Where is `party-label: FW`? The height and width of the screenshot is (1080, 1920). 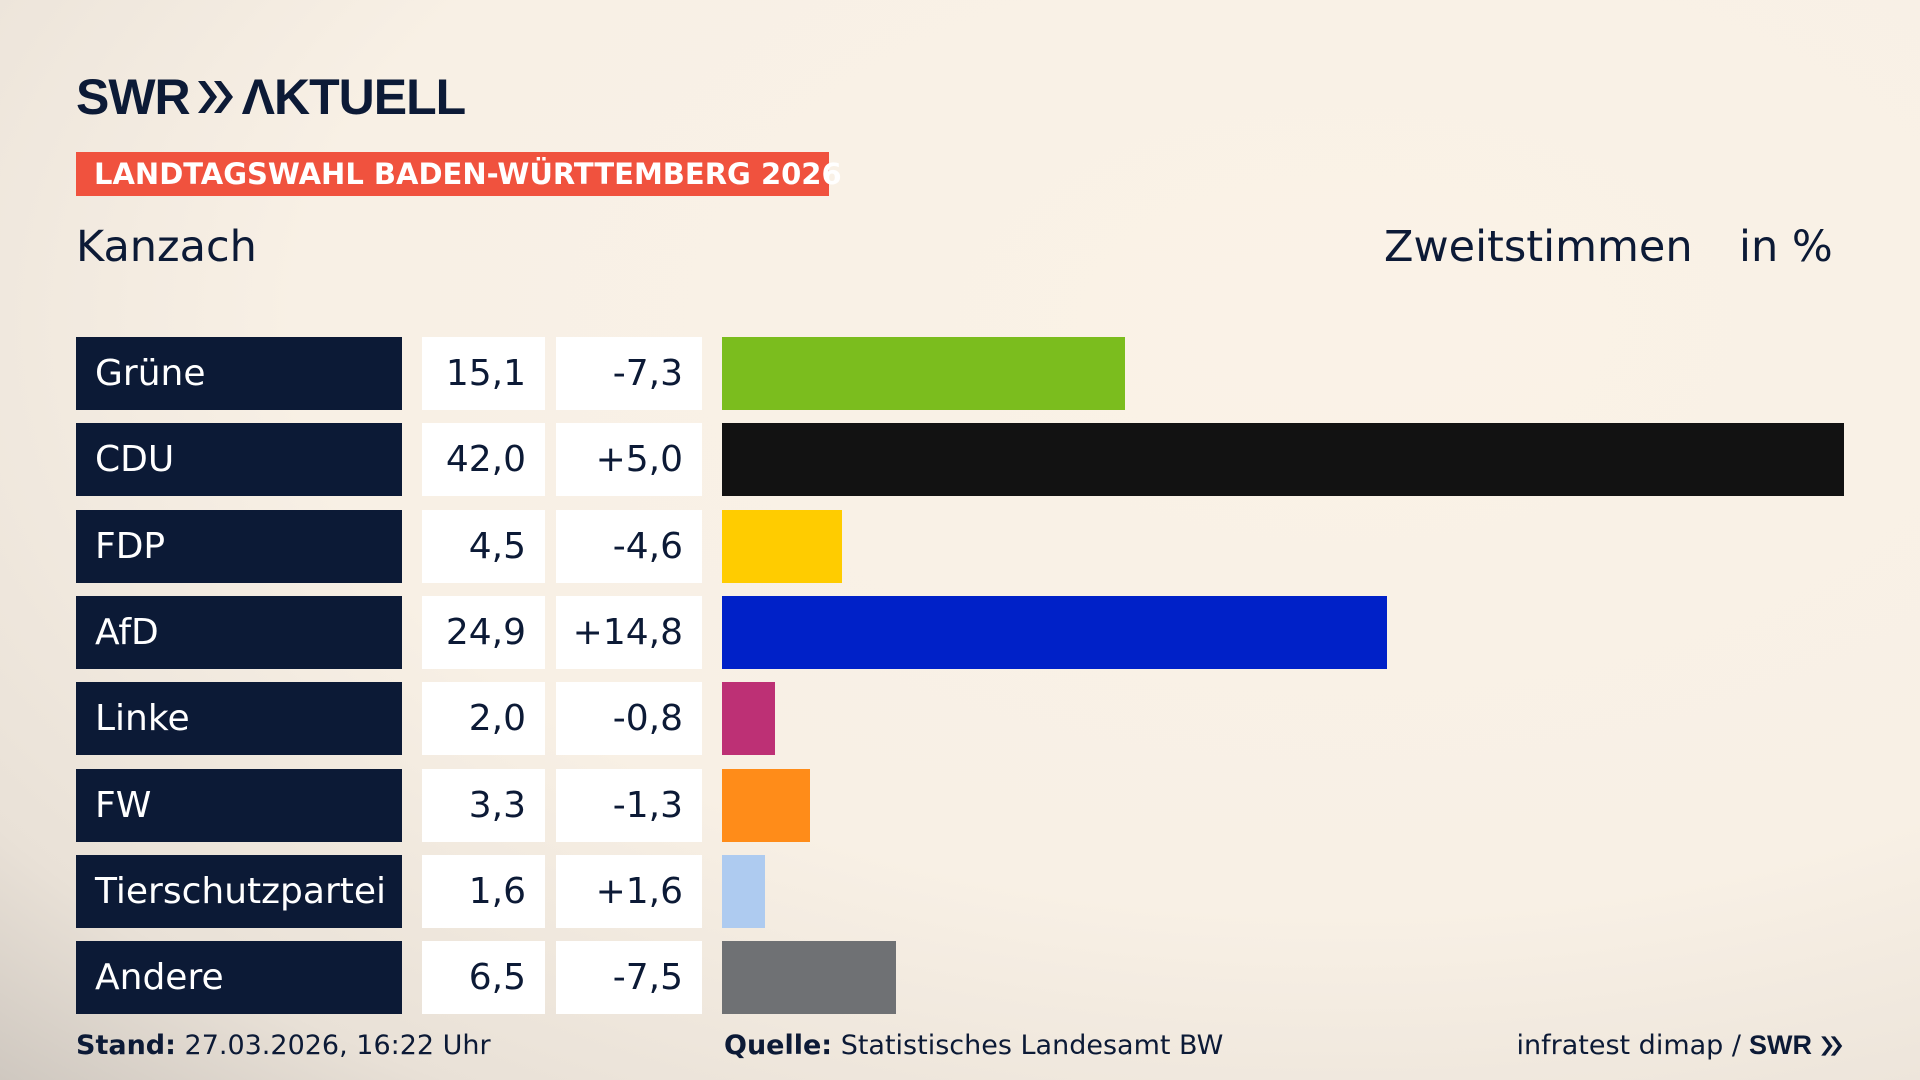 party-label: FW is located at coordinates (239, 805).